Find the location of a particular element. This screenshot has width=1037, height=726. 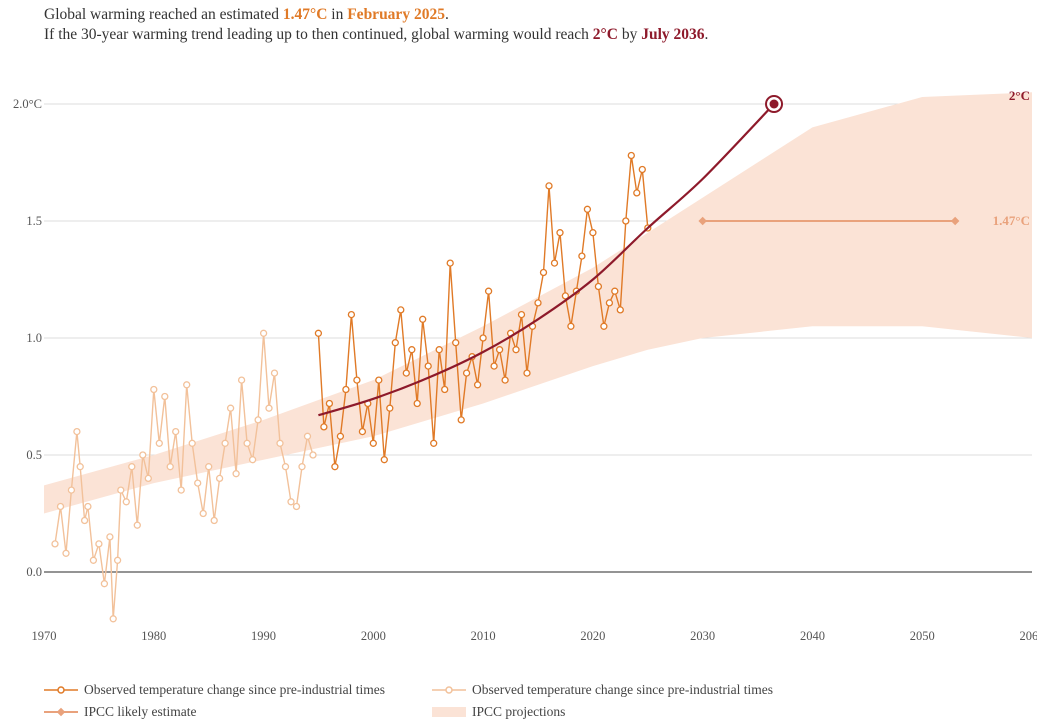

header-line2-end: . is located at coordinates (706, 34).